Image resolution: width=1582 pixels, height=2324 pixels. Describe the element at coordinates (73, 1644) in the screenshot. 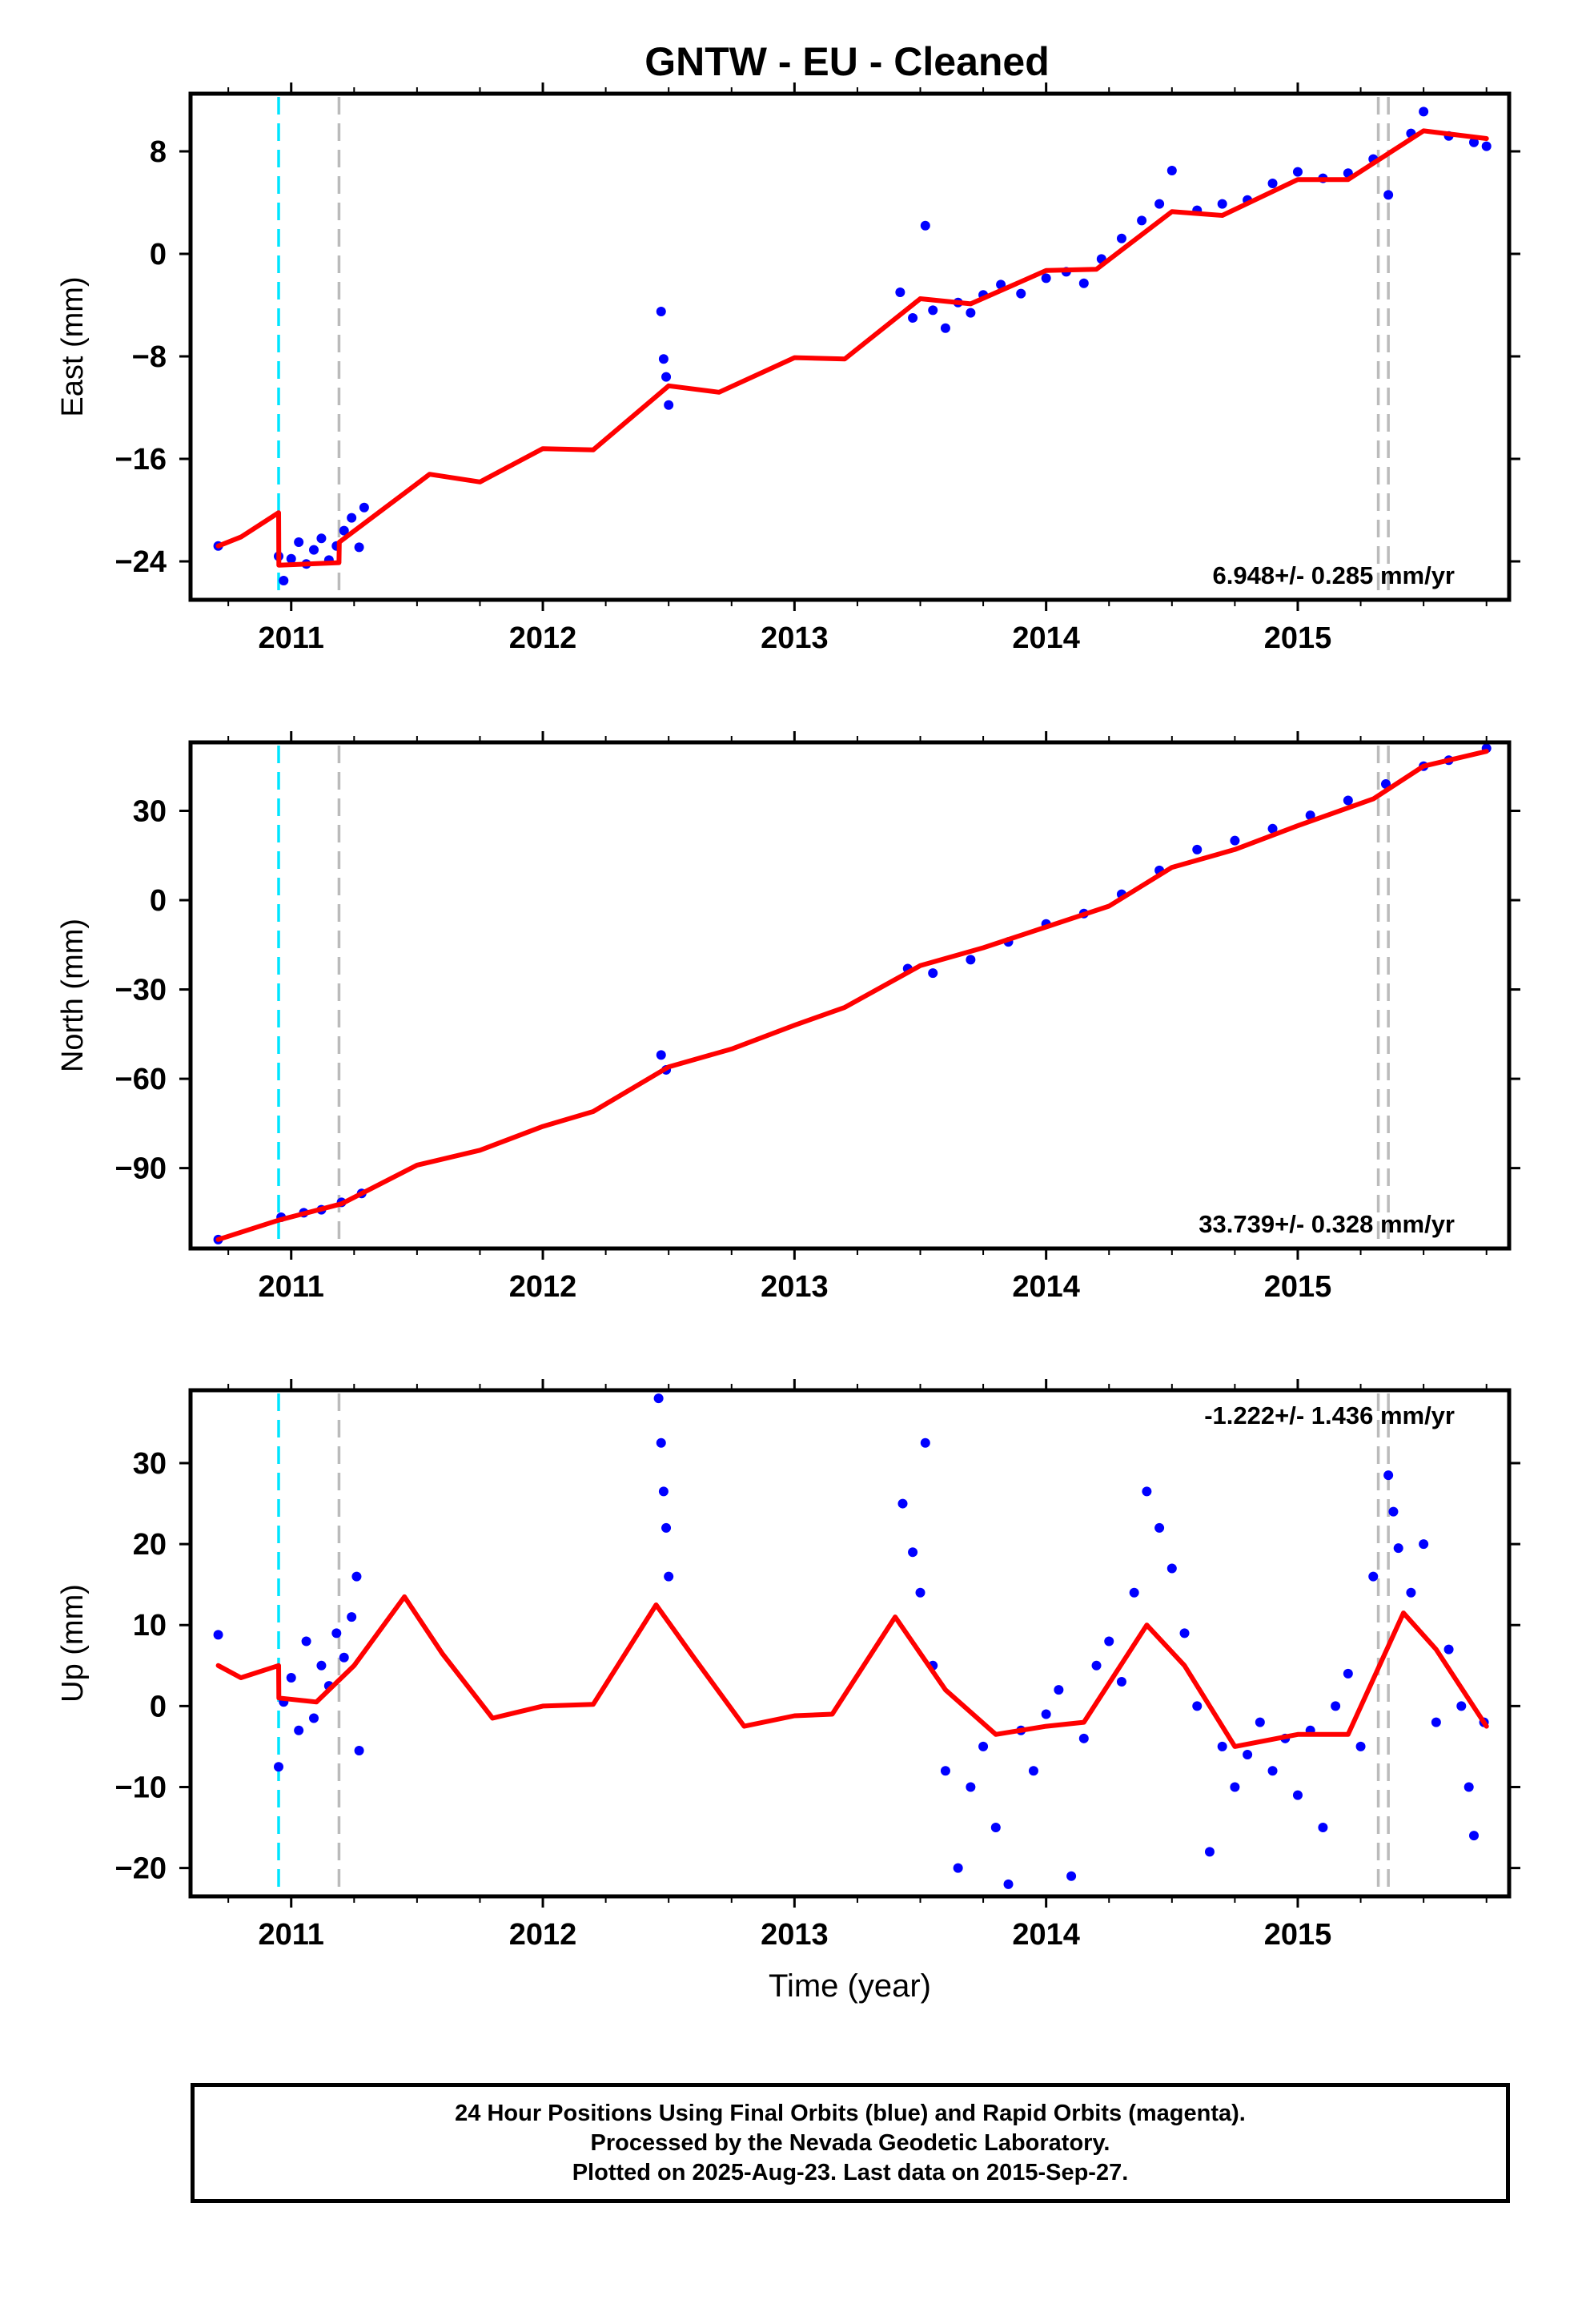

I see `y-axis-label: Up (mm)` at that location.